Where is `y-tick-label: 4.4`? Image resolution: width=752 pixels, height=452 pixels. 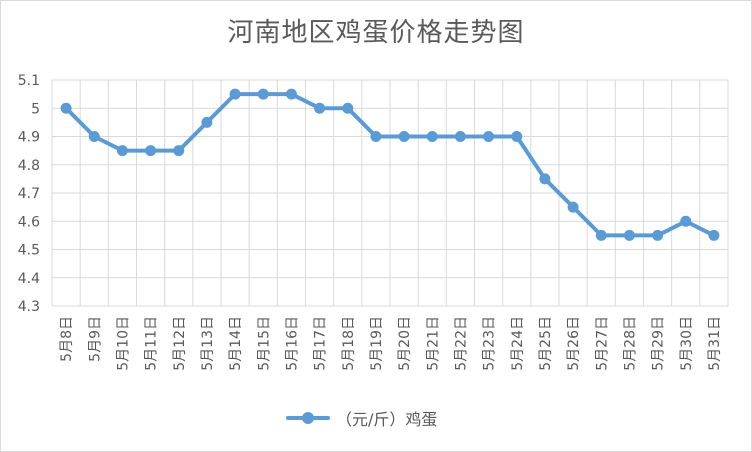
y-tick-label: 4.4 is located at coordinates (29, 279).